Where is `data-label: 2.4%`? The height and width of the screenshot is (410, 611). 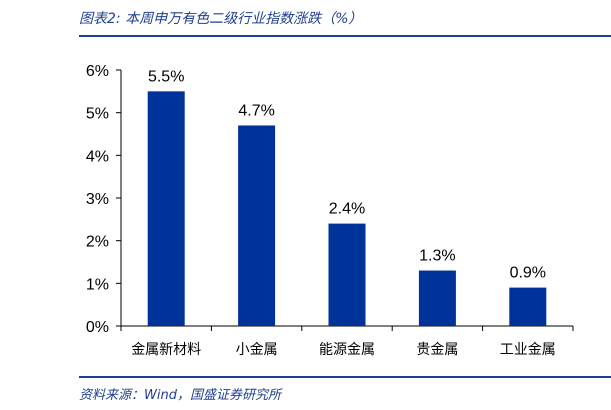 data-label: 2.4% is located at coordinates (347, 209).